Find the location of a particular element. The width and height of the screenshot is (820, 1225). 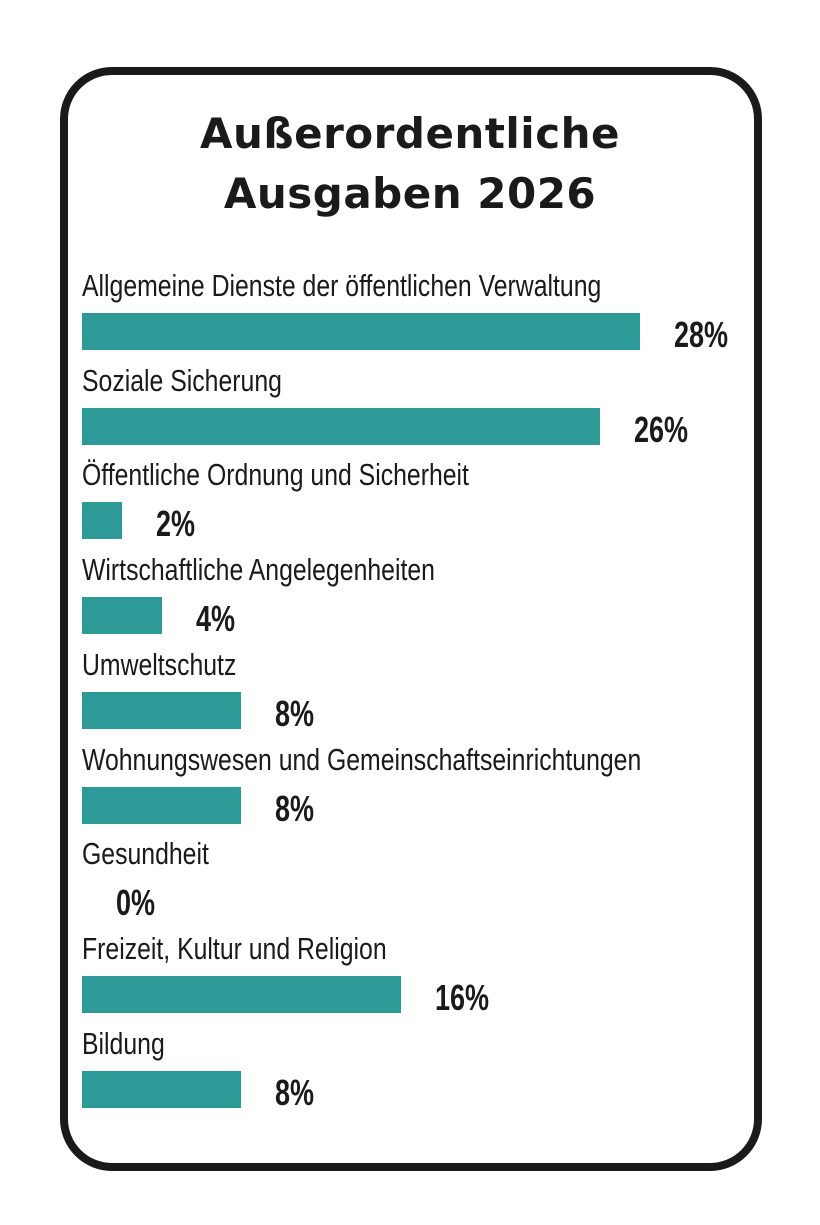

chart-title: Außerordentliche Ausgaben 2026 is located at coordinates (410, 164).